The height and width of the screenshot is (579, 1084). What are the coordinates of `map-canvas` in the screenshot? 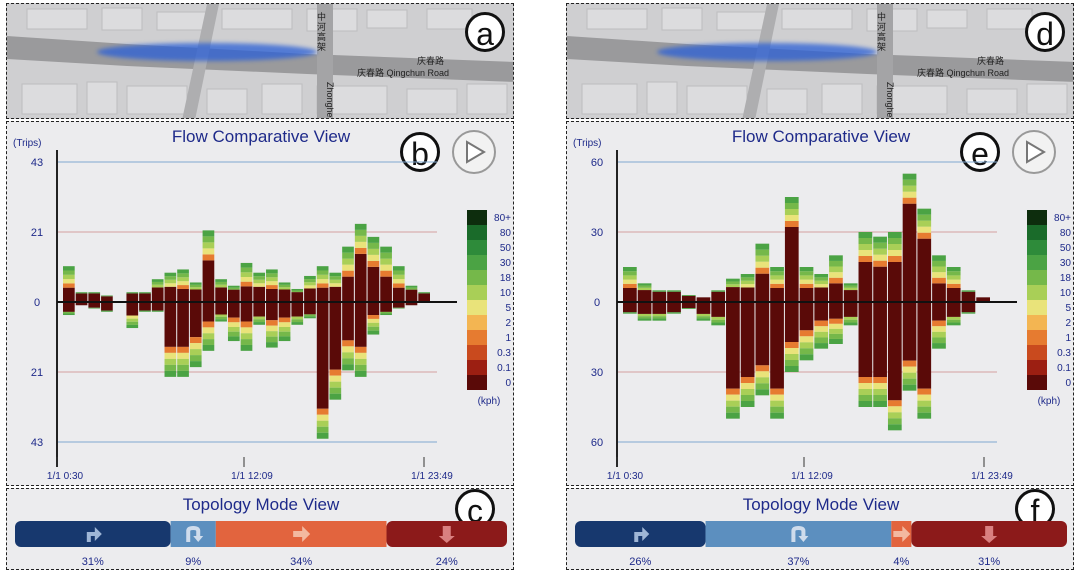 It's located at (820, 61).